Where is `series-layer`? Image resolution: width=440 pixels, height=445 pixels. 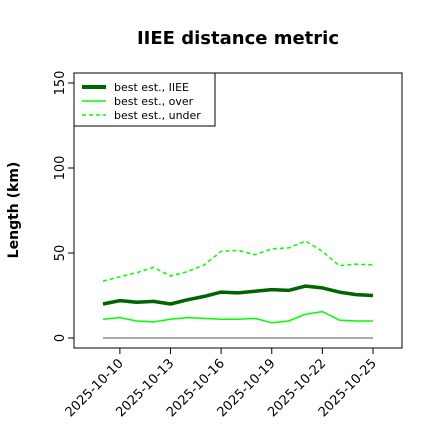
series-layer is located at coordinates (238, 289).